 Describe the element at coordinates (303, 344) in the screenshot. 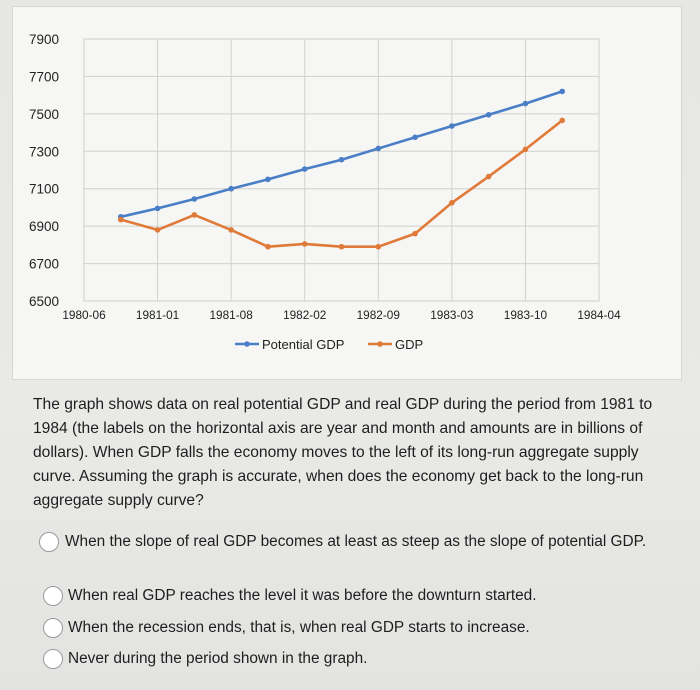

I see `legend-potential-gdp-label: Potential GDP` at that location.